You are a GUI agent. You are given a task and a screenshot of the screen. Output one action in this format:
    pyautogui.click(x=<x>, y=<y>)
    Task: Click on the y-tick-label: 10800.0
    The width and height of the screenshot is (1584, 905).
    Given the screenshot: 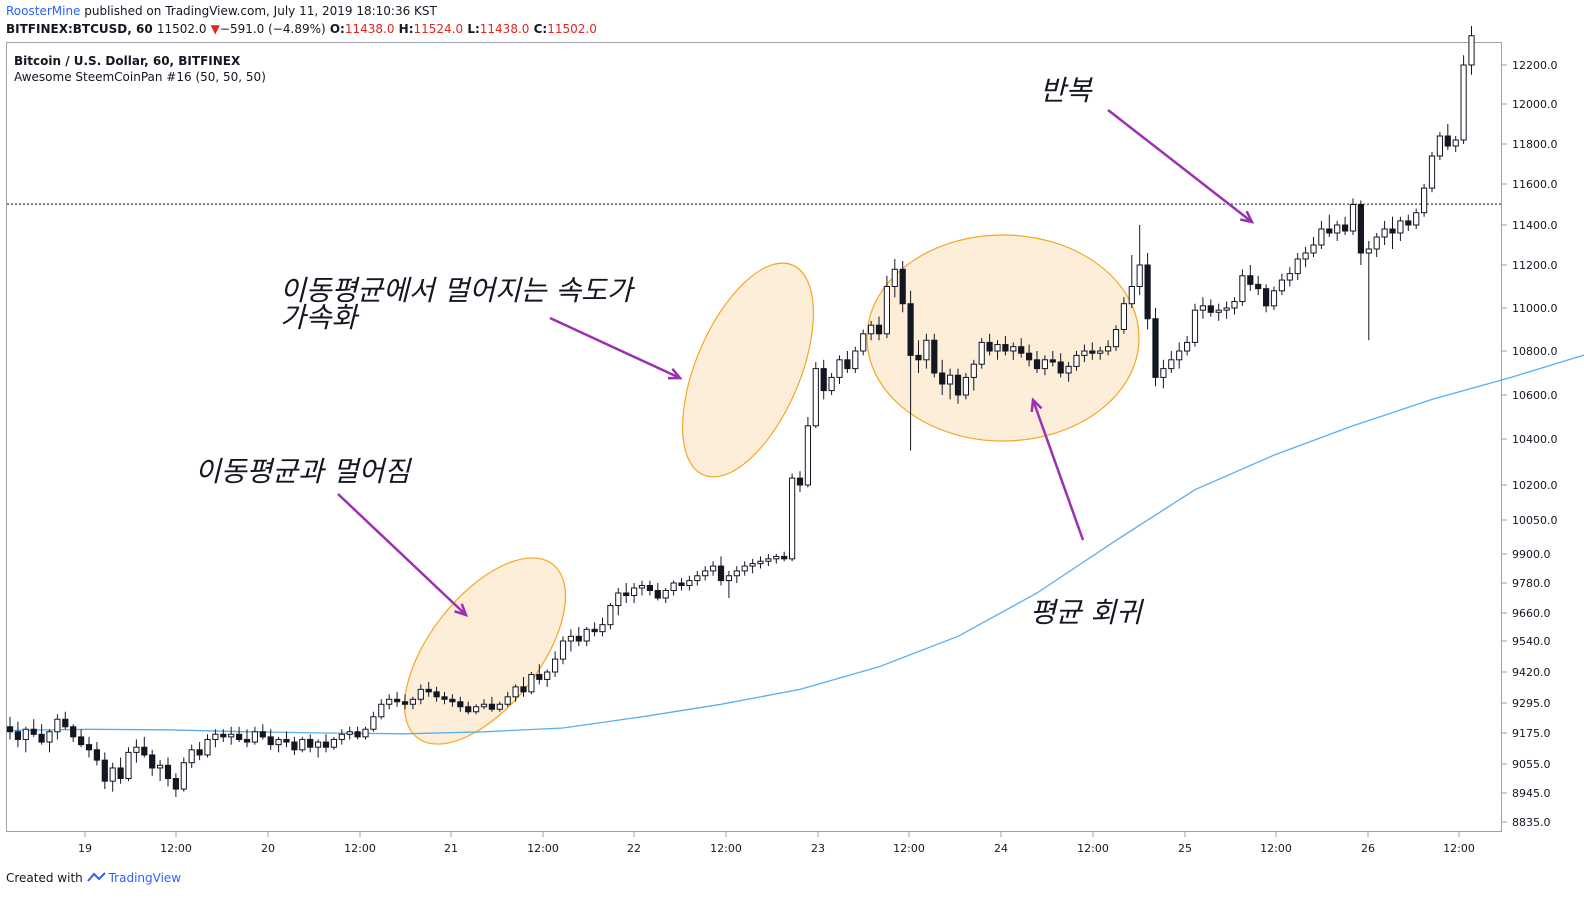 What is the action you would take?
    pyautogui.click(x=1535, y=351)
    